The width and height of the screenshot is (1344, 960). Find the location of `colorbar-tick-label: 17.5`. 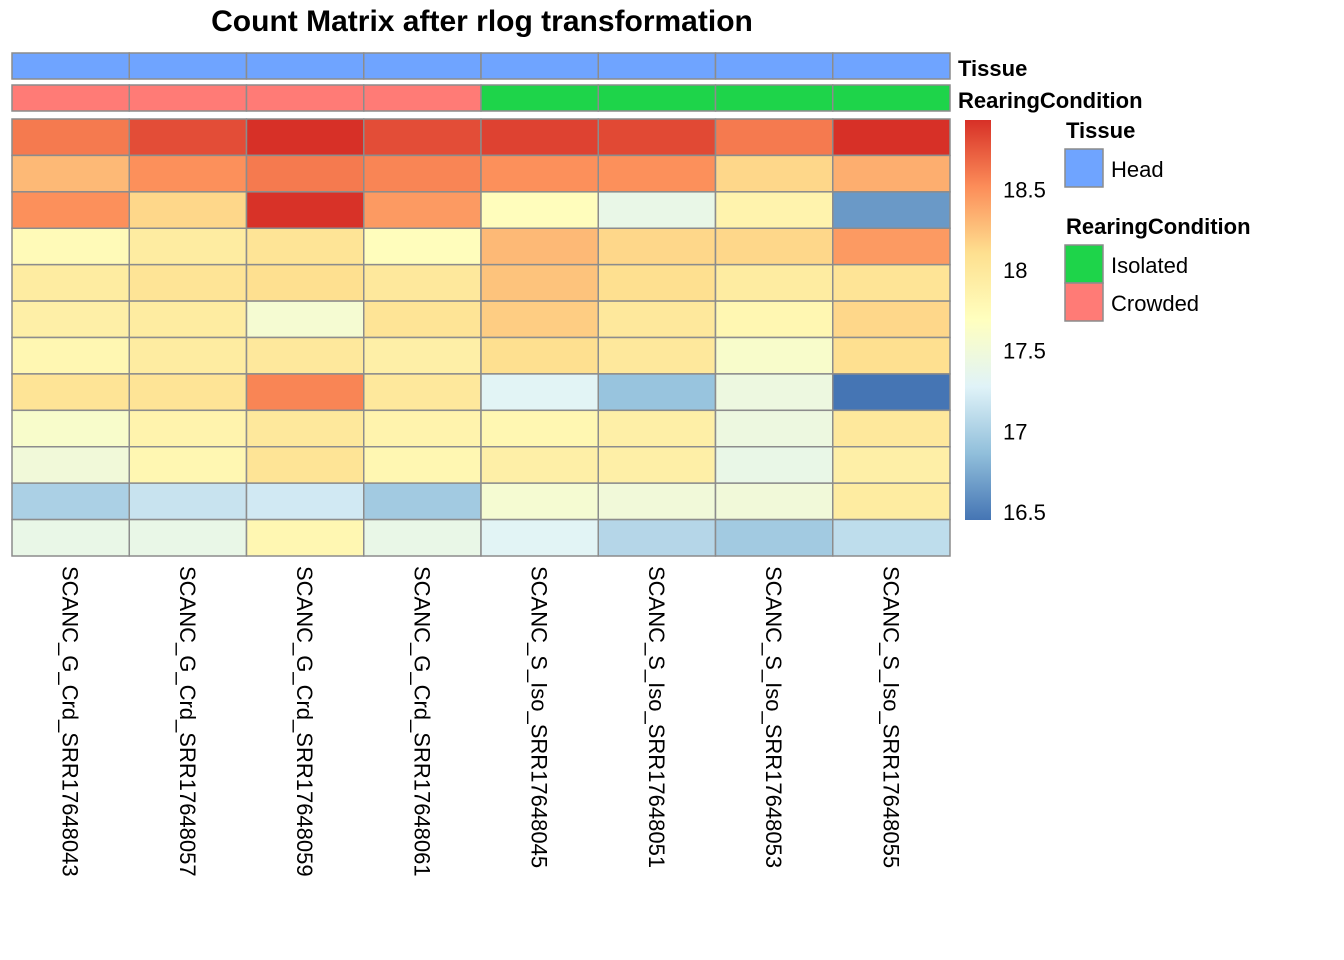

colorbar-tick-label: 17.5 is located at coordinates (1024, 351).